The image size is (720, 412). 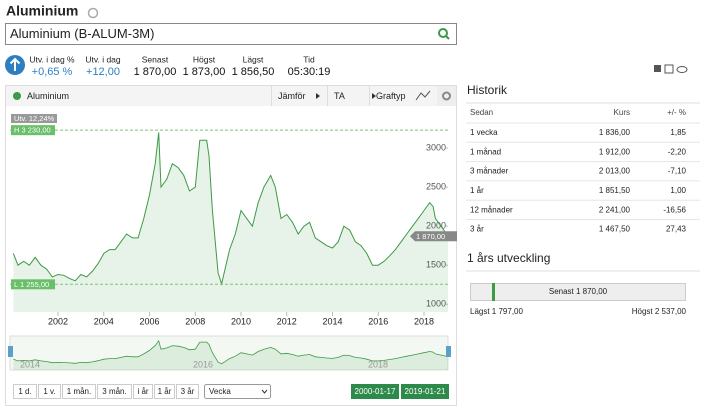 What do you see at coordinates (443, 33) in the screenshot?
I see `search-icon` at bounding box center [443, 33].